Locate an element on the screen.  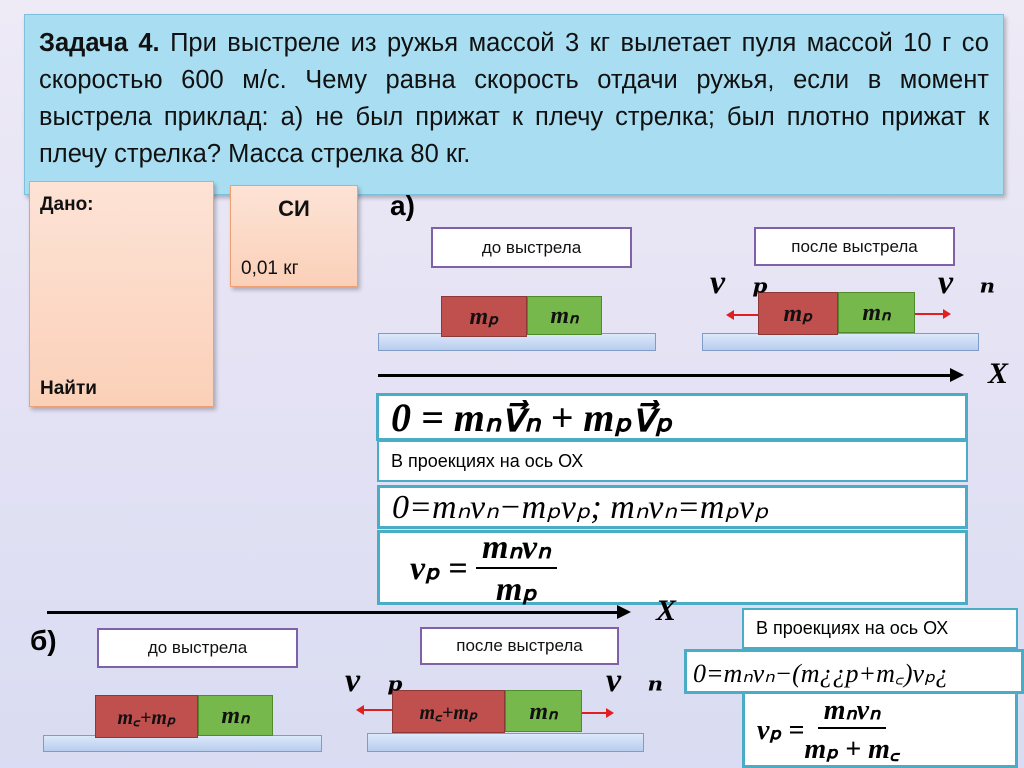
denominator: mₚ + m꜀ is located at coordinates (852, 749).